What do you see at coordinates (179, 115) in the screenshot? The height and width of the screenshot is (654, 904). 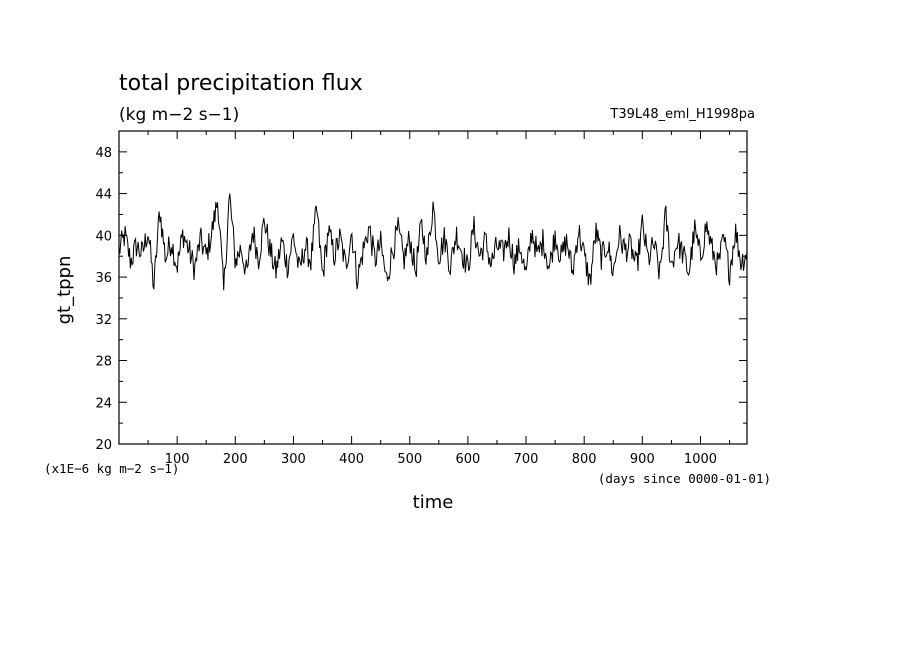 I see `chart-subtitle: (kg m−2 s−1)` at bounding box center [179, 115].